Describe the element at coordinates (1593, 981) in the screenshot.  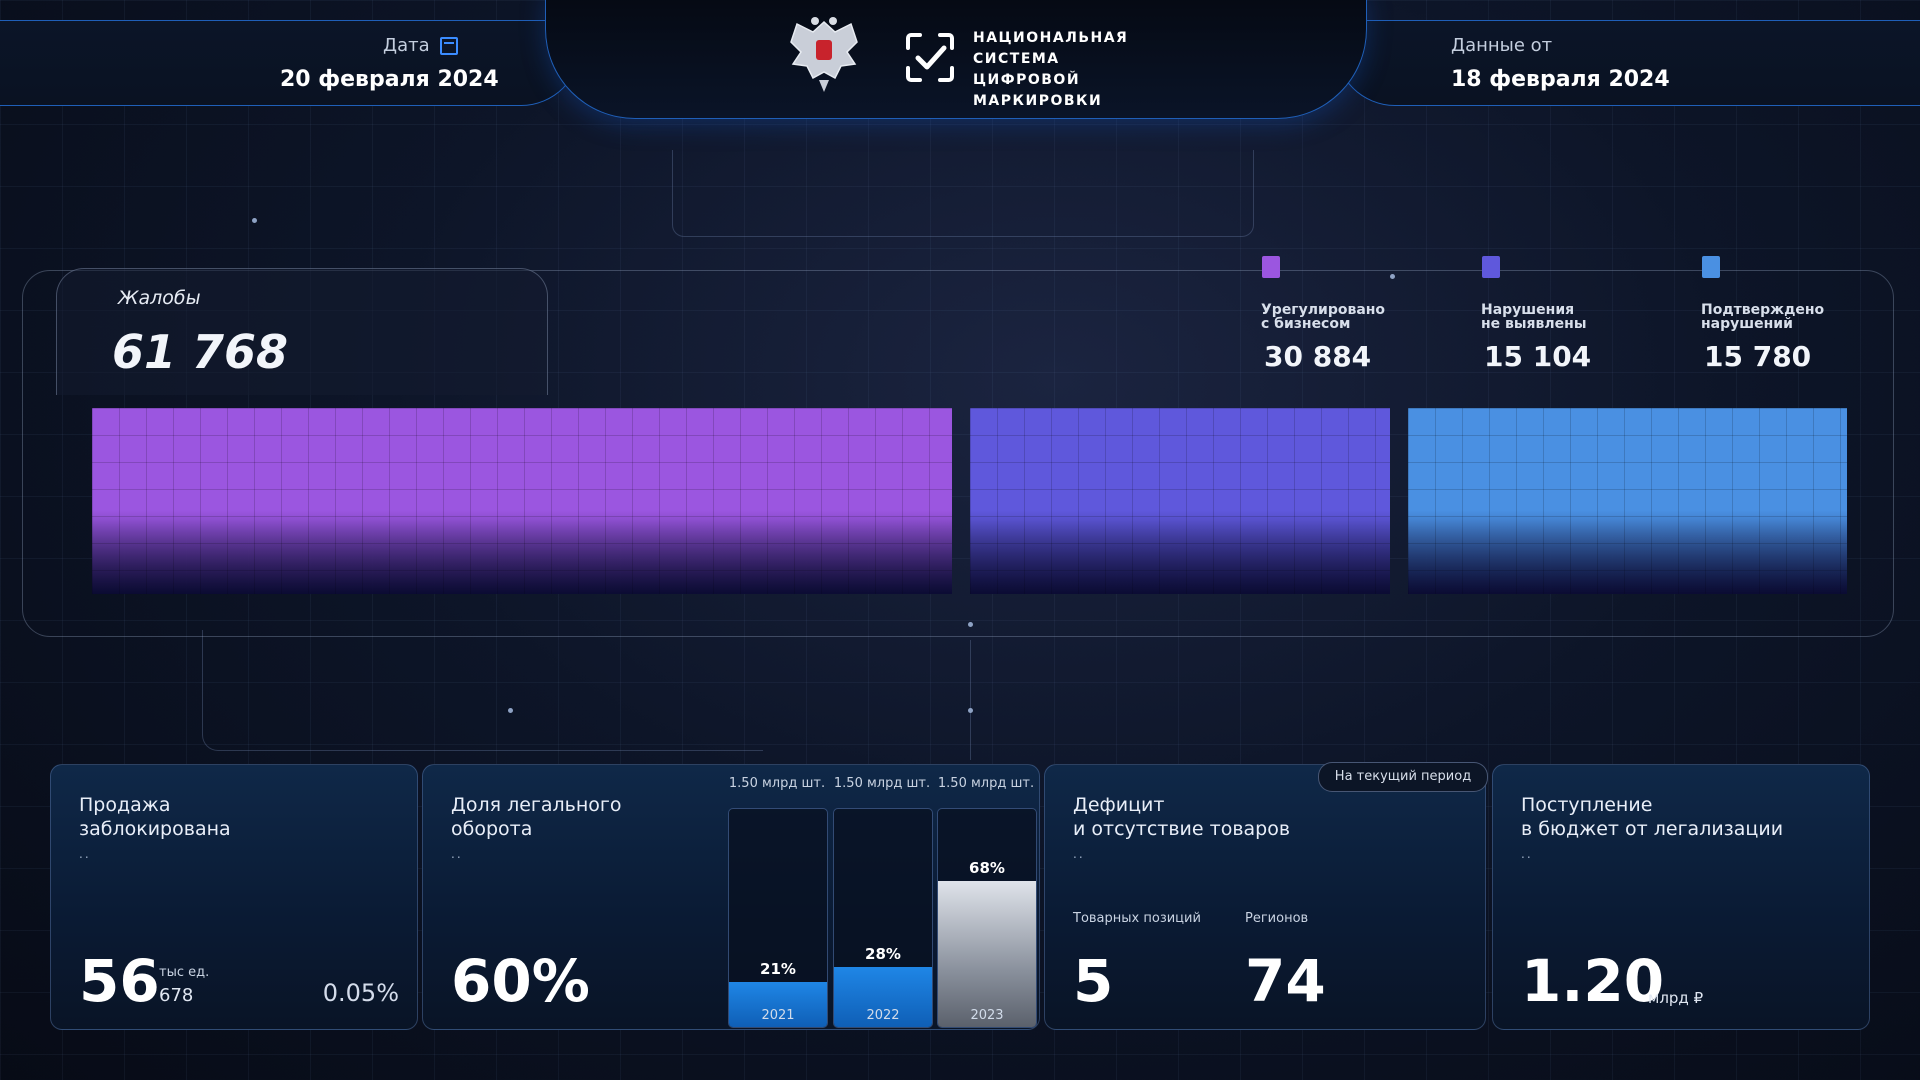
I see `budget-value: 1.20` at that location.